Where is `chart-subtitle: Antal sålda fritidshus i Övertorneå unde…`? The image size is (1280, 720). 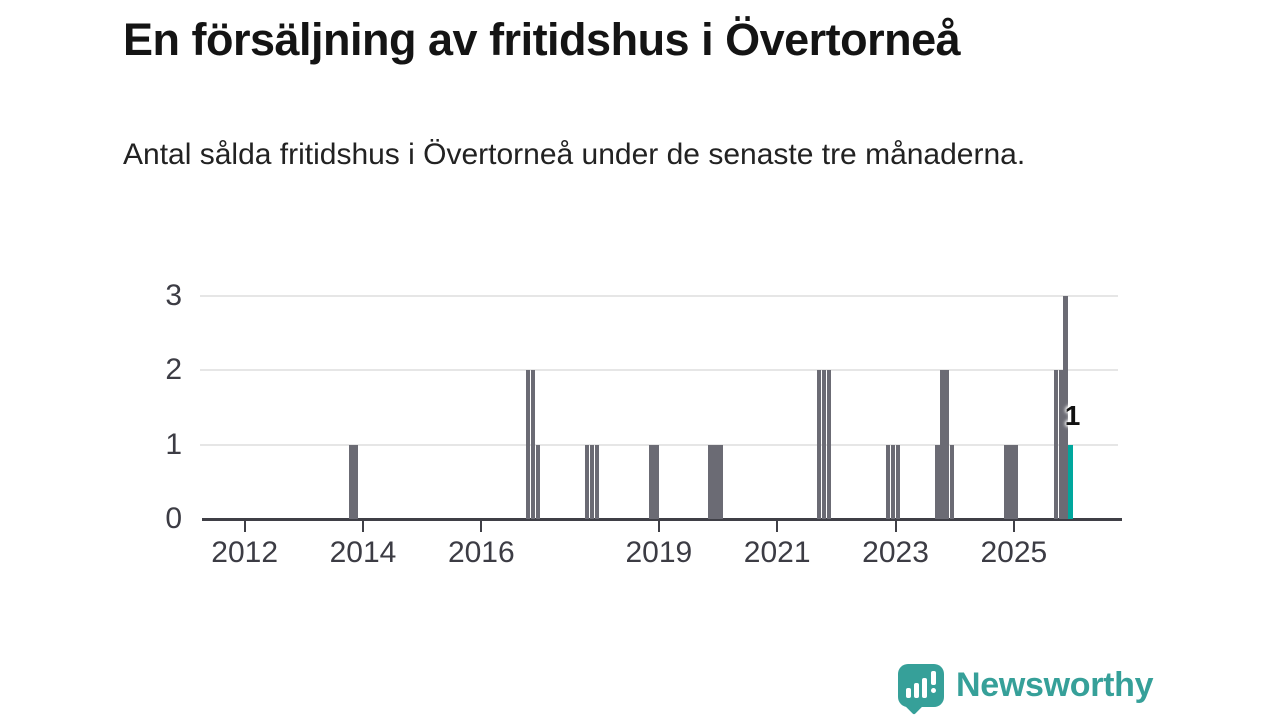 chart-subtitle: Antal sålda fritidshus i Övertorneå unde… is located at coordinates (574, 154).